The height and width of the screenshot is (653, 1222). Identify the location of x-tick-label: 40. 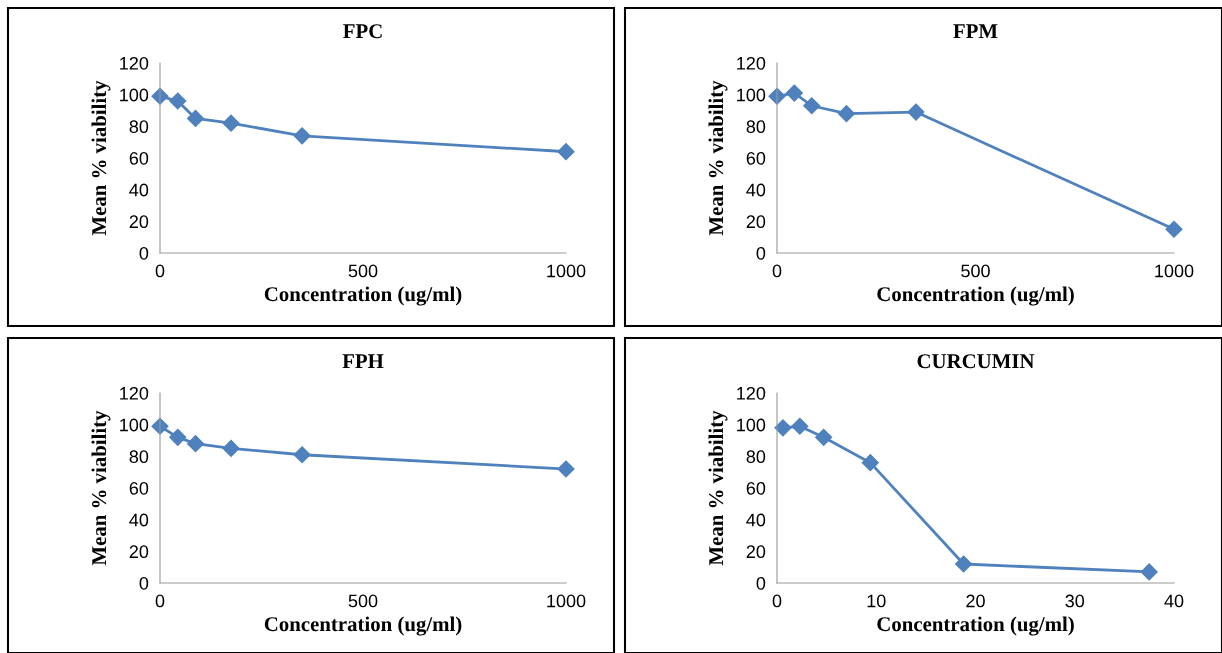
(1174, 601).